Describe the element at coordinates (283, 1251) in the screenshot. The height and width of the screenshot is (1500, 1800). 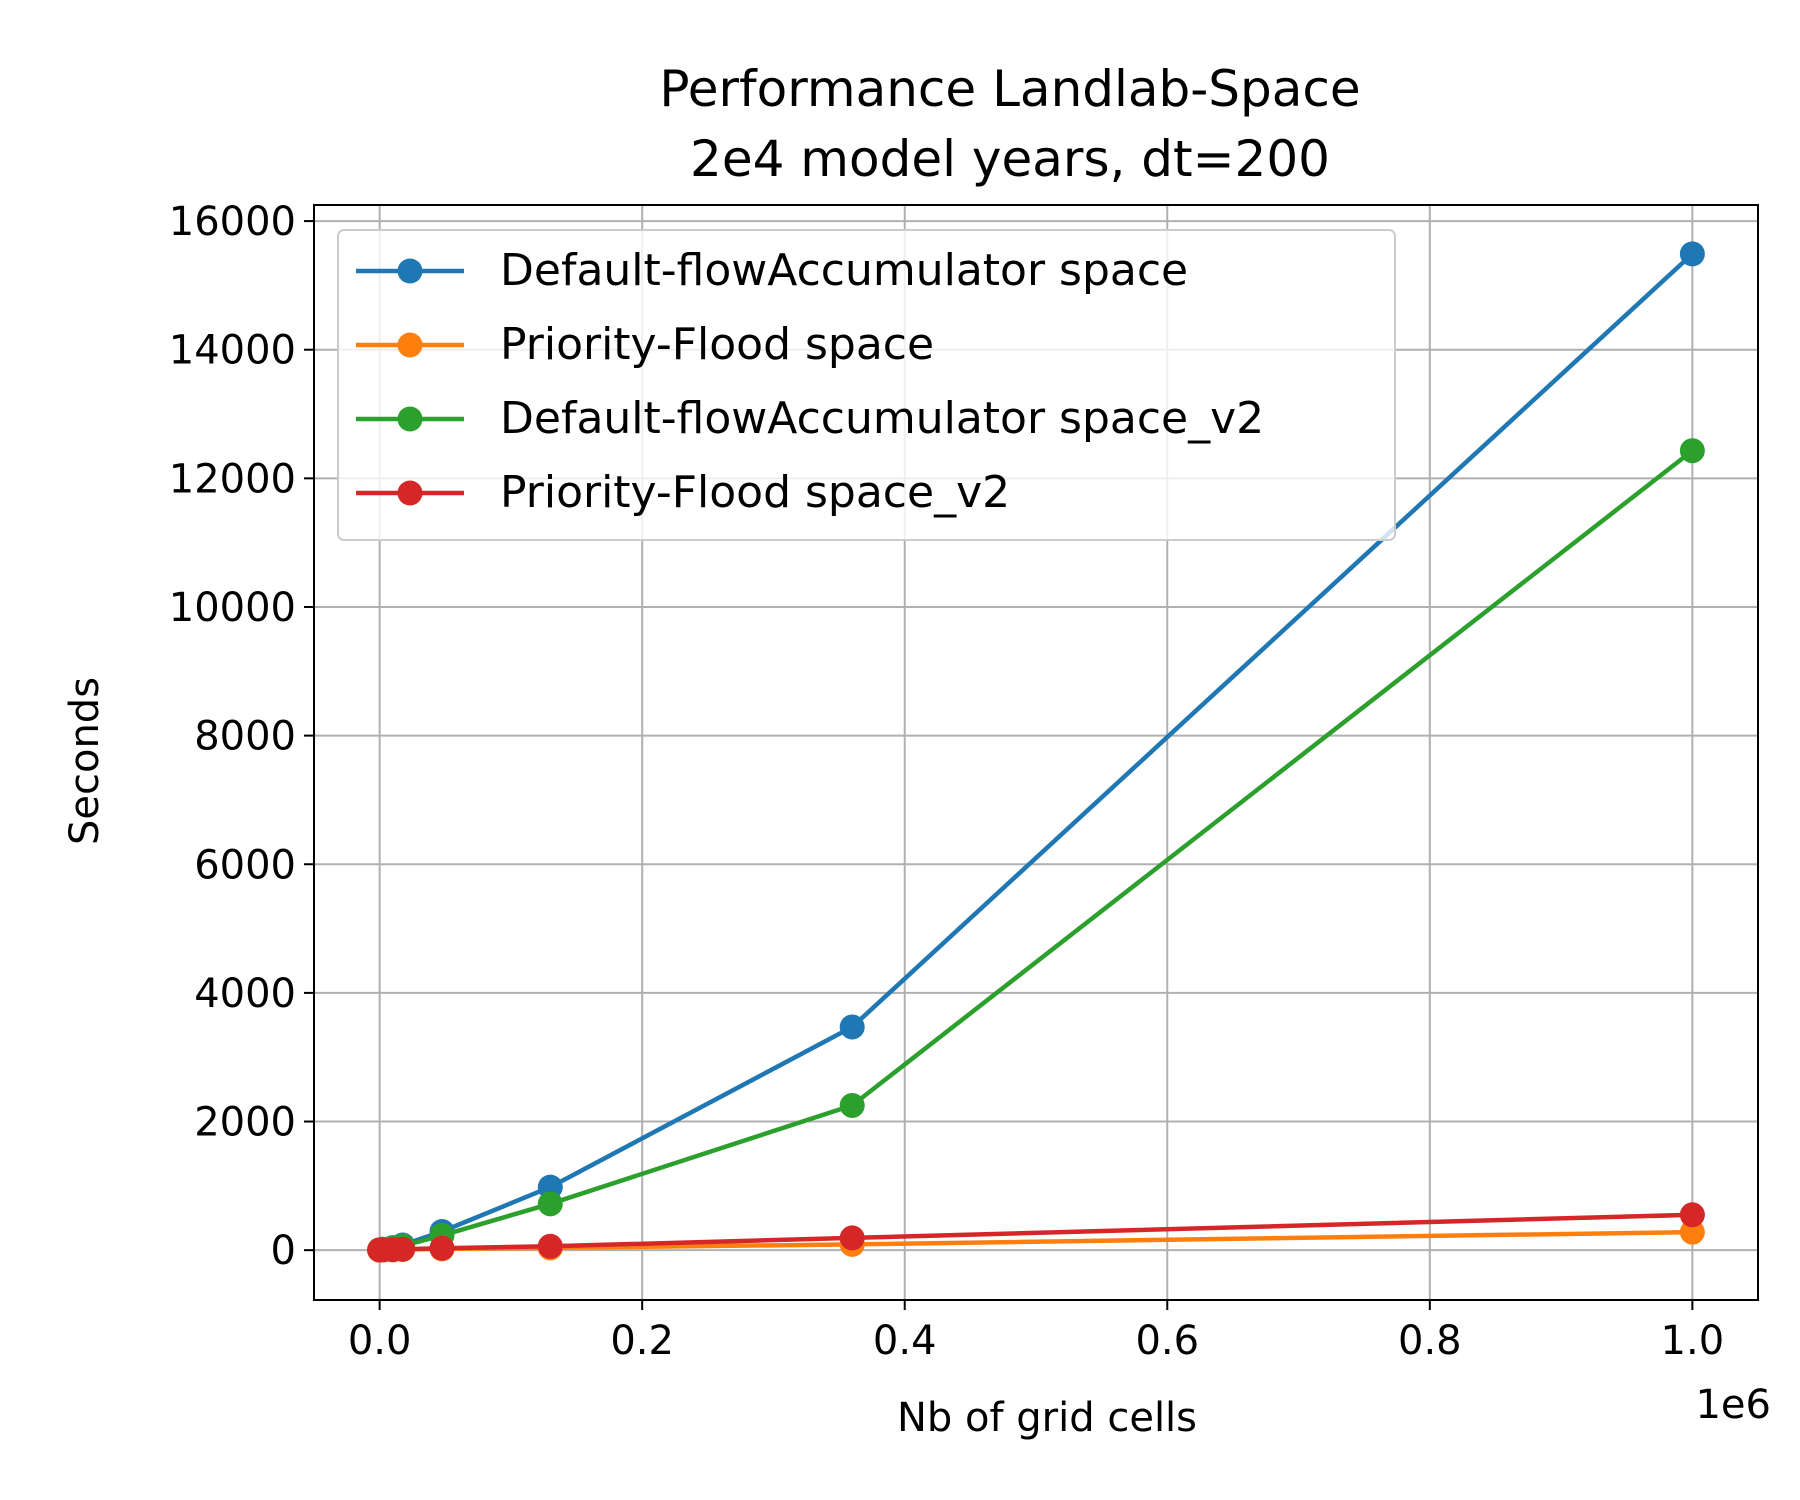
I see `y-tick-label: 0` at that location.